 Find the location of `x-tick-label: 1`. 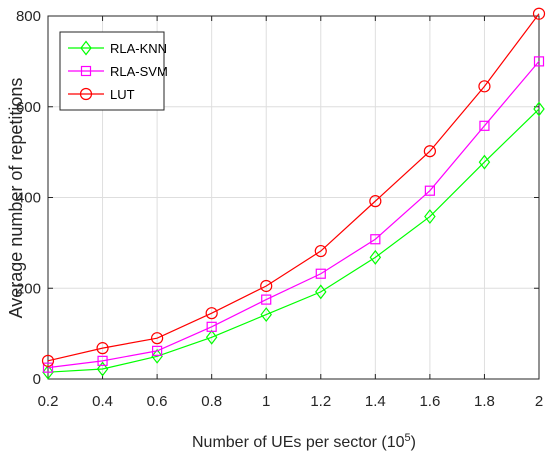

x-tick-label: 1 is located at coordinates (266, 401).